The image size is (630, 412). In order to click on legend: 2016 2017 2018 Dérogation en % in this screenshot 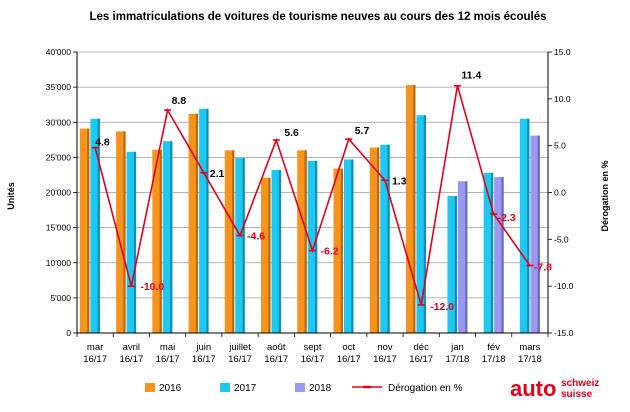, I will do `click(304, 388)`.